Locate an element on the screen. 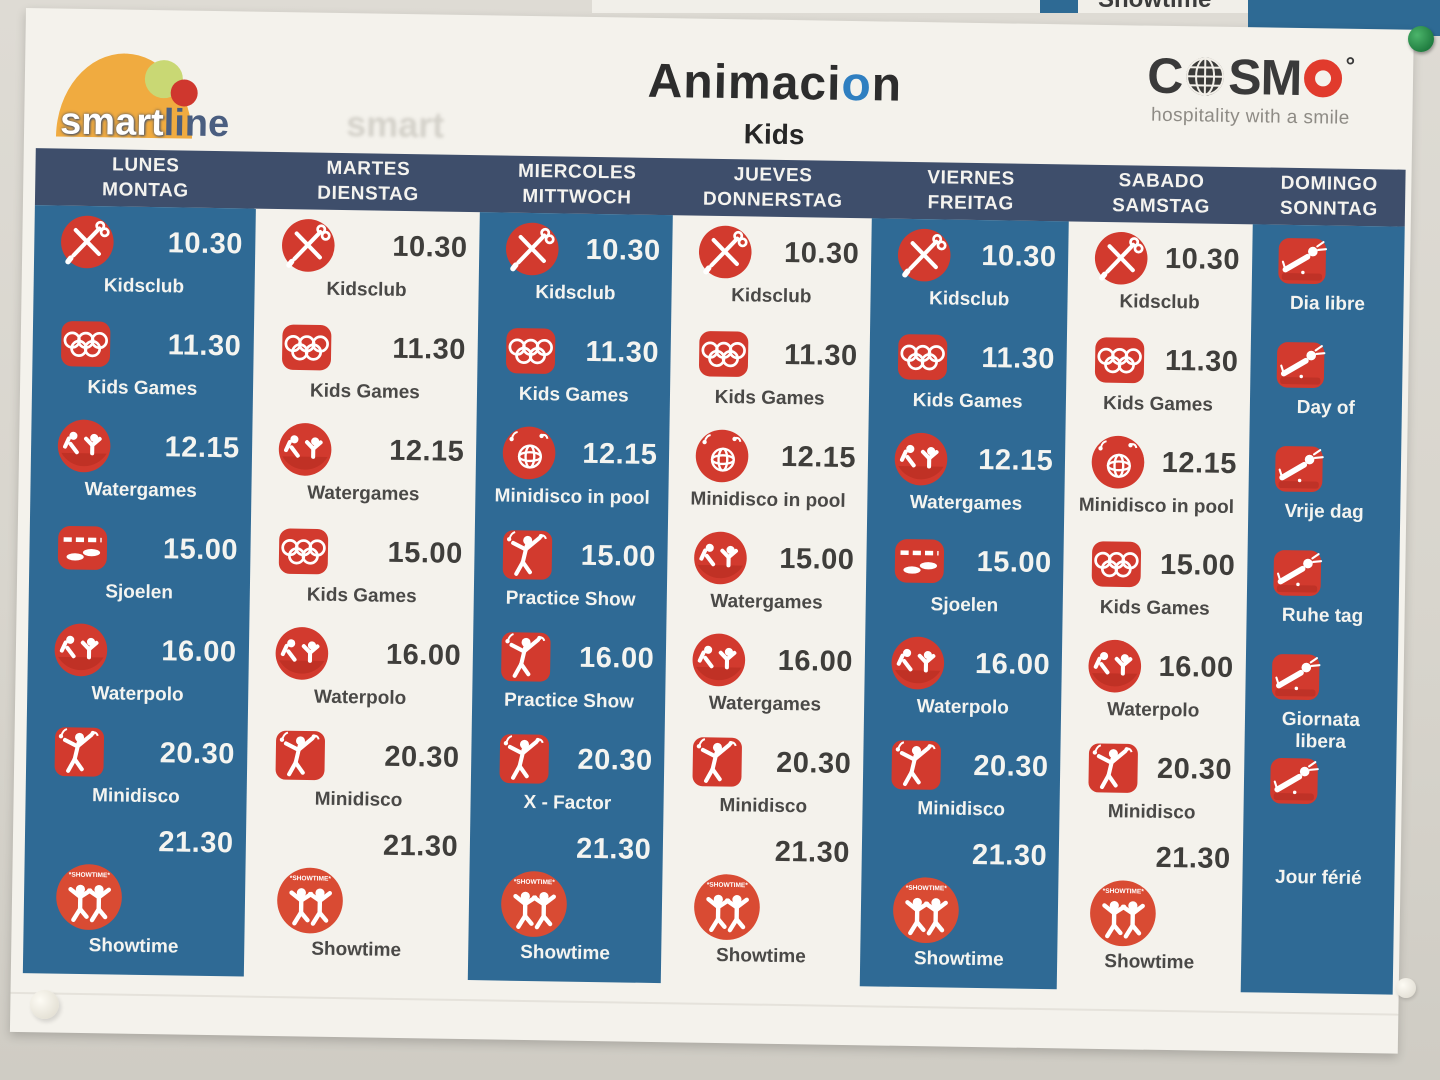  paper-crease is located at coordinates (704, 1003).